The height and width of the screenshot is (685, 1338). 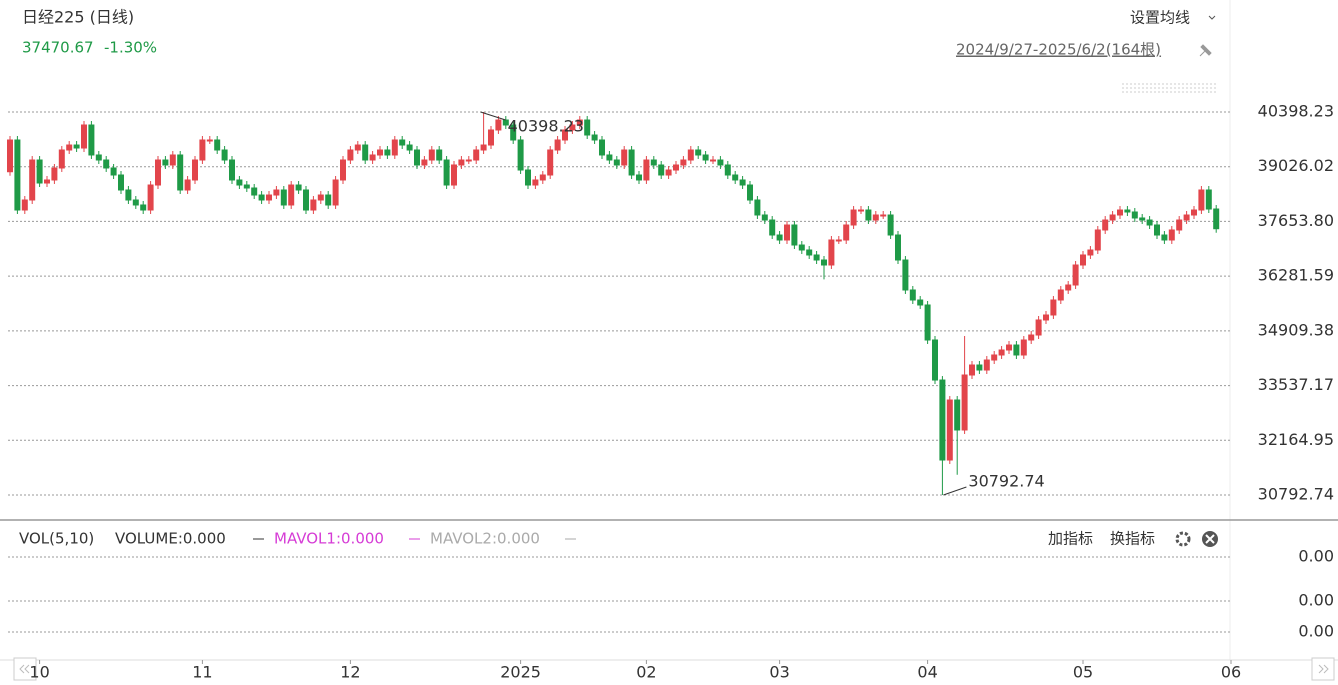 I want to click on decoration, so click(x=1170, y=88).